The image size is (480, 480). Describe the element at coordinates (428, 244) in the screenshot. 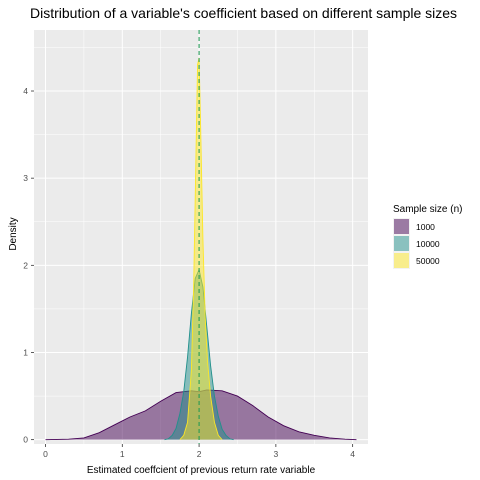

I see `legend-label-10000: 10000` at that location.